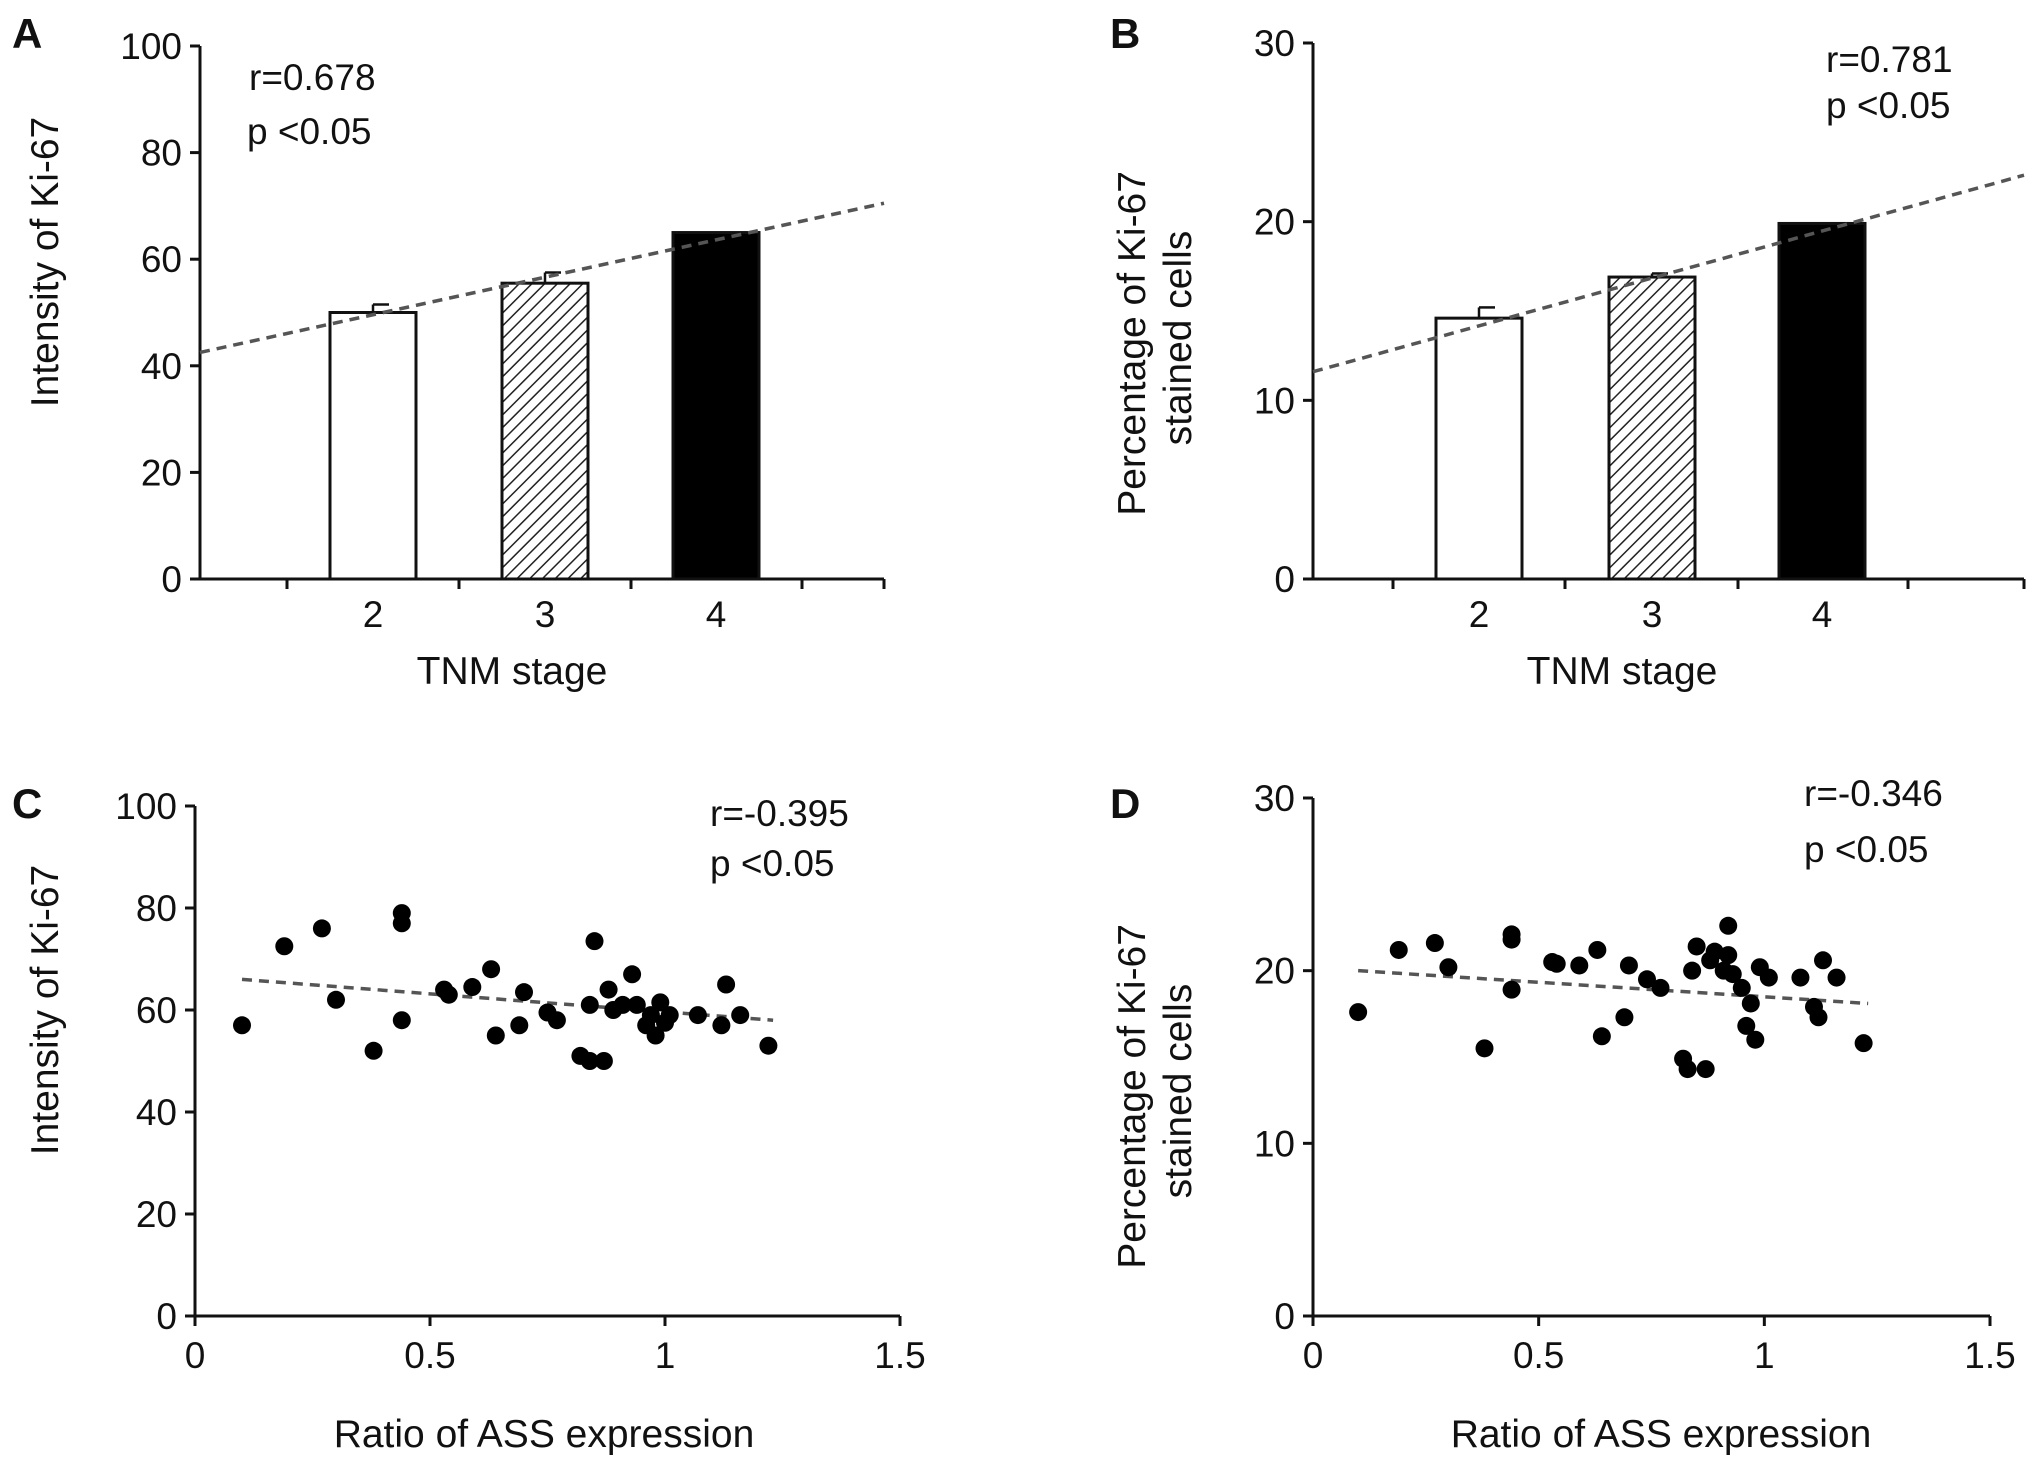 This screenshot has width=2031, height=1472. Describe the element at coordinates (1155, 1091) in the screenshot. I see `y-axis-label-d: Percentage of Ki-67 stained cells` at that location.